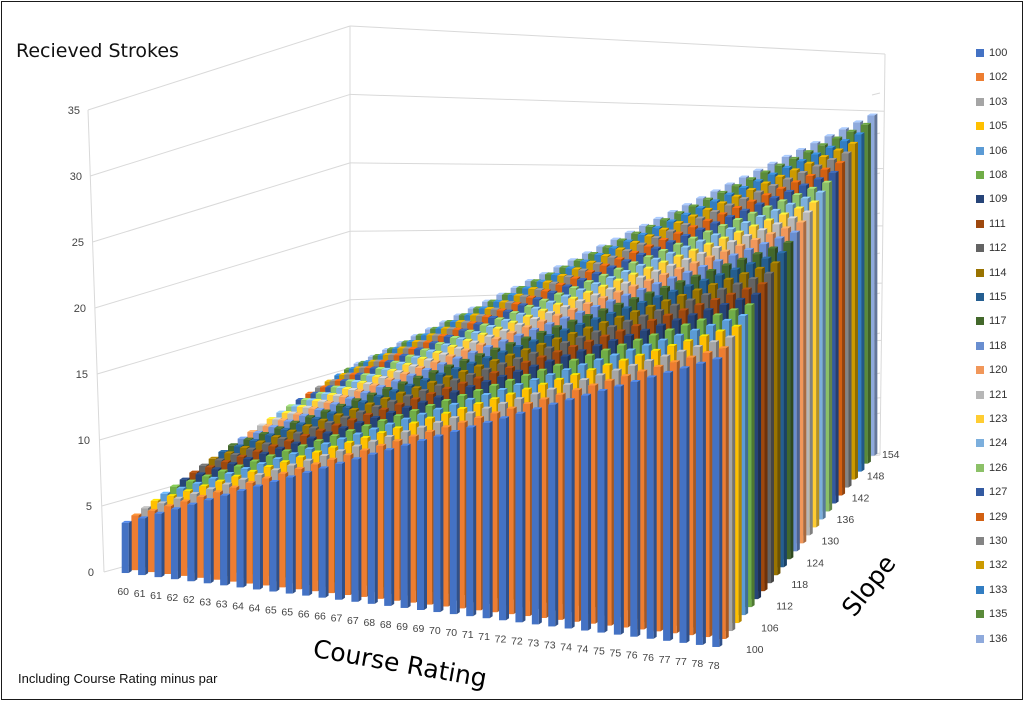 This screenshot has height=701, width=1024. Describe the element at coordinates (988, 395) in the screenshot. I see `legend-item: 121` at that location.